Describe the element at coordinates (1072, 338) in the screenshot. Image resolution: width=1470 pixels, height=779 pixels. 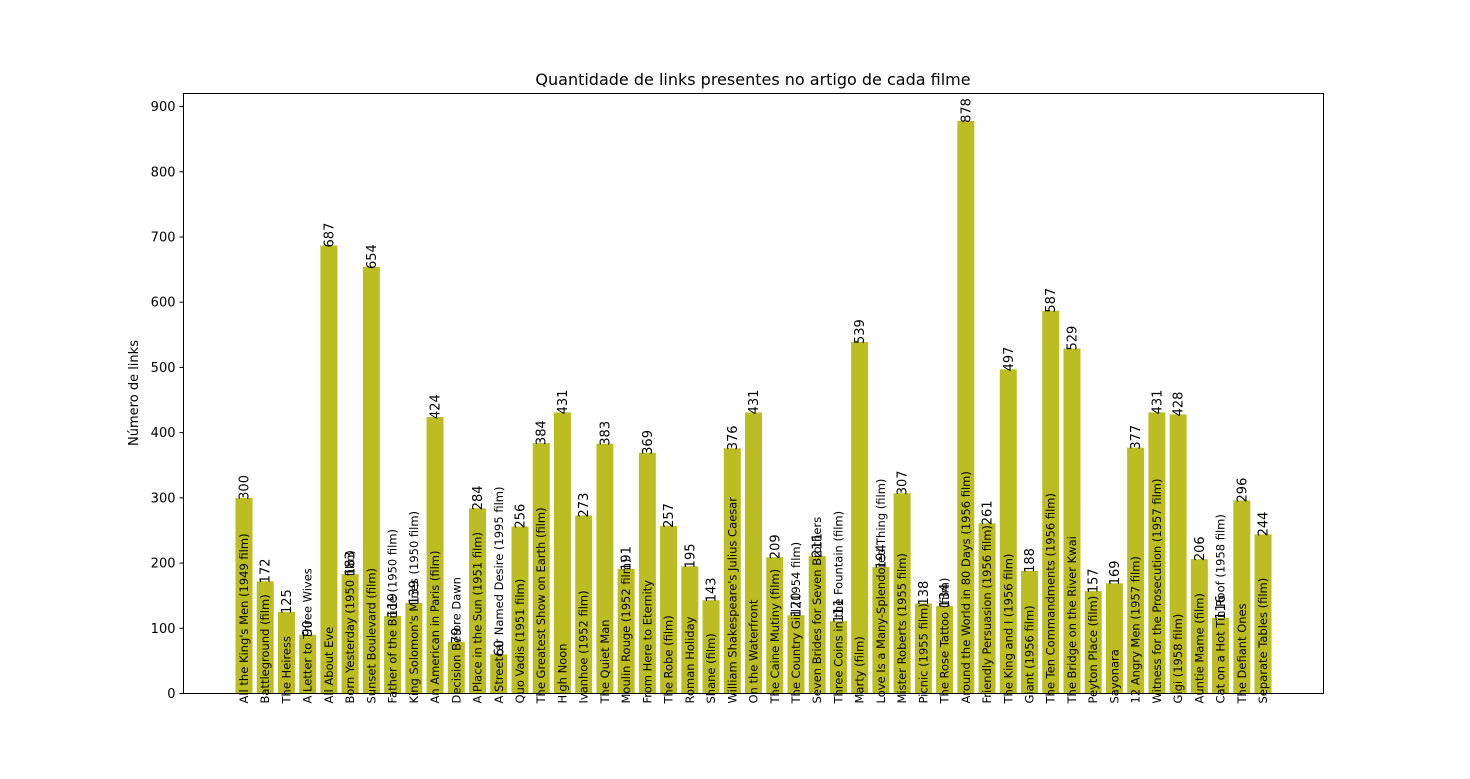
I see `value-label: 529` at that location.